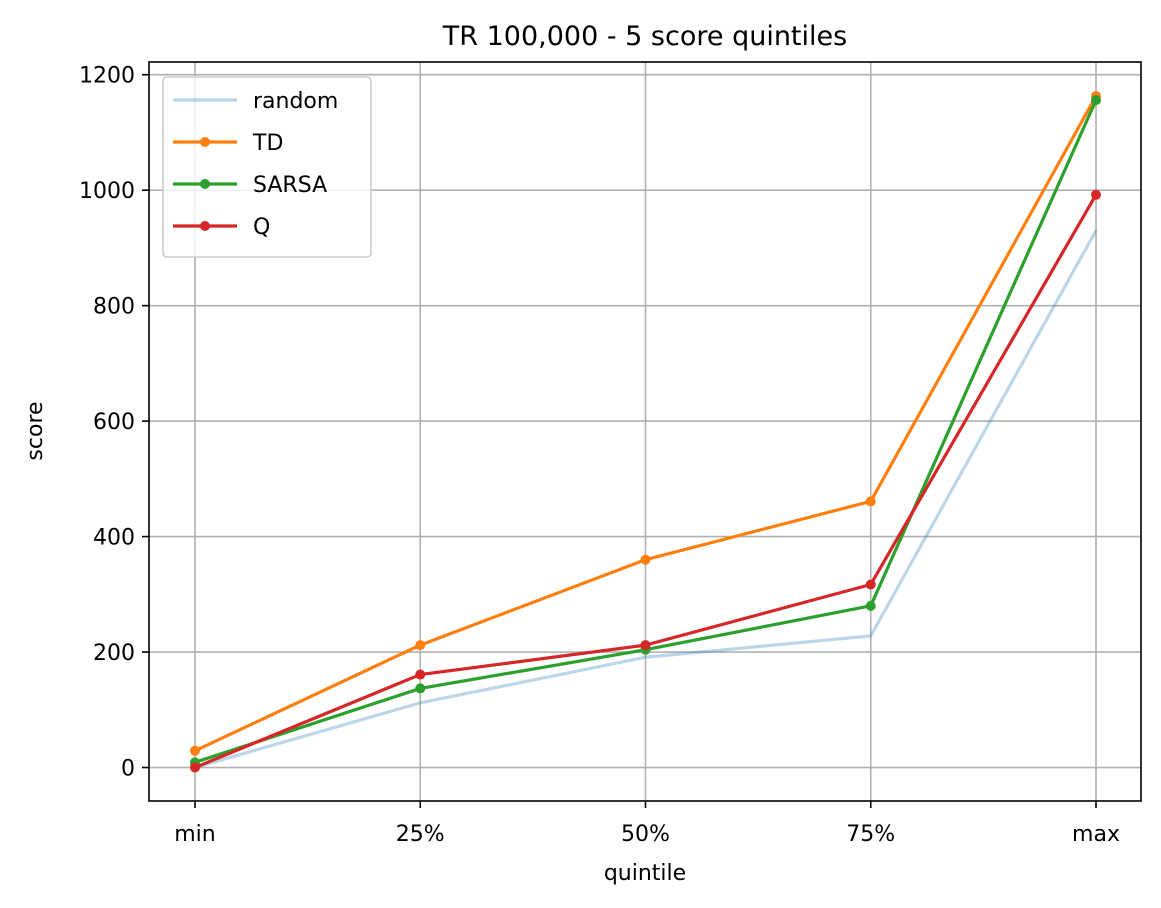  I want to click on y-tick-label: 1200, so click(107, 76).